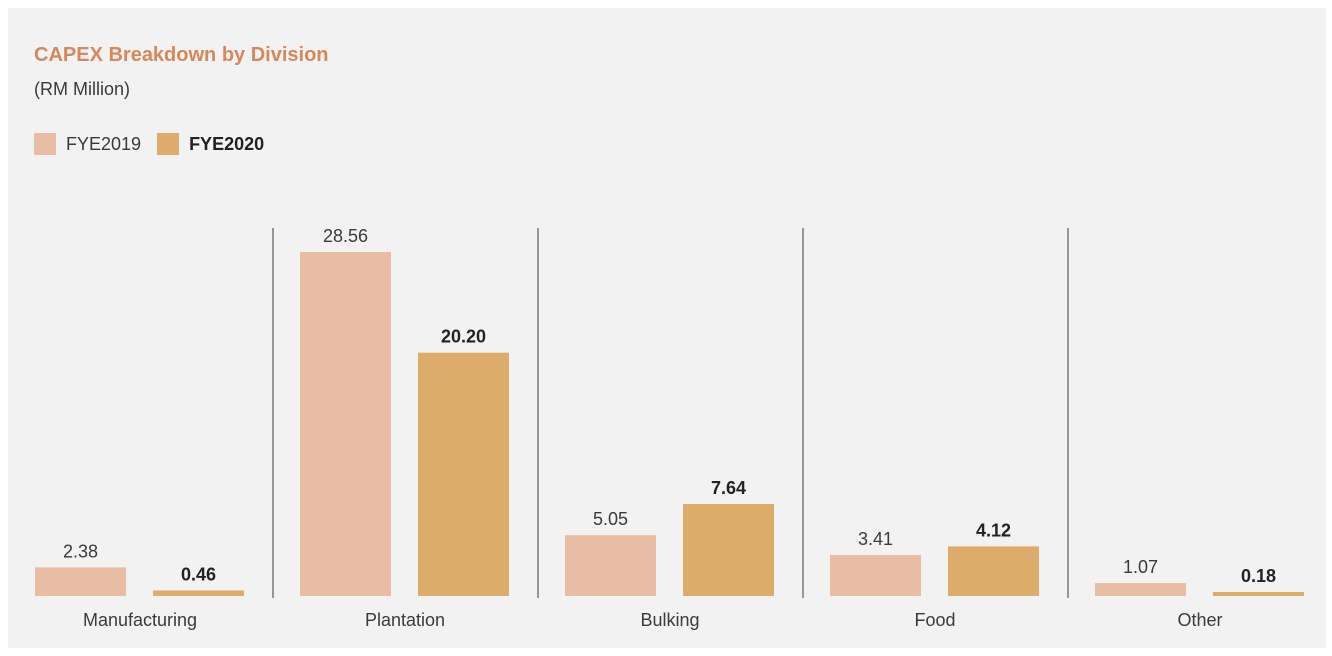 This screenshot has width=1332, height=656. Describe the element at coordinates (1258, 576) in the screenshot. I see `value-label-fye2020-other: 0.18` at that location.